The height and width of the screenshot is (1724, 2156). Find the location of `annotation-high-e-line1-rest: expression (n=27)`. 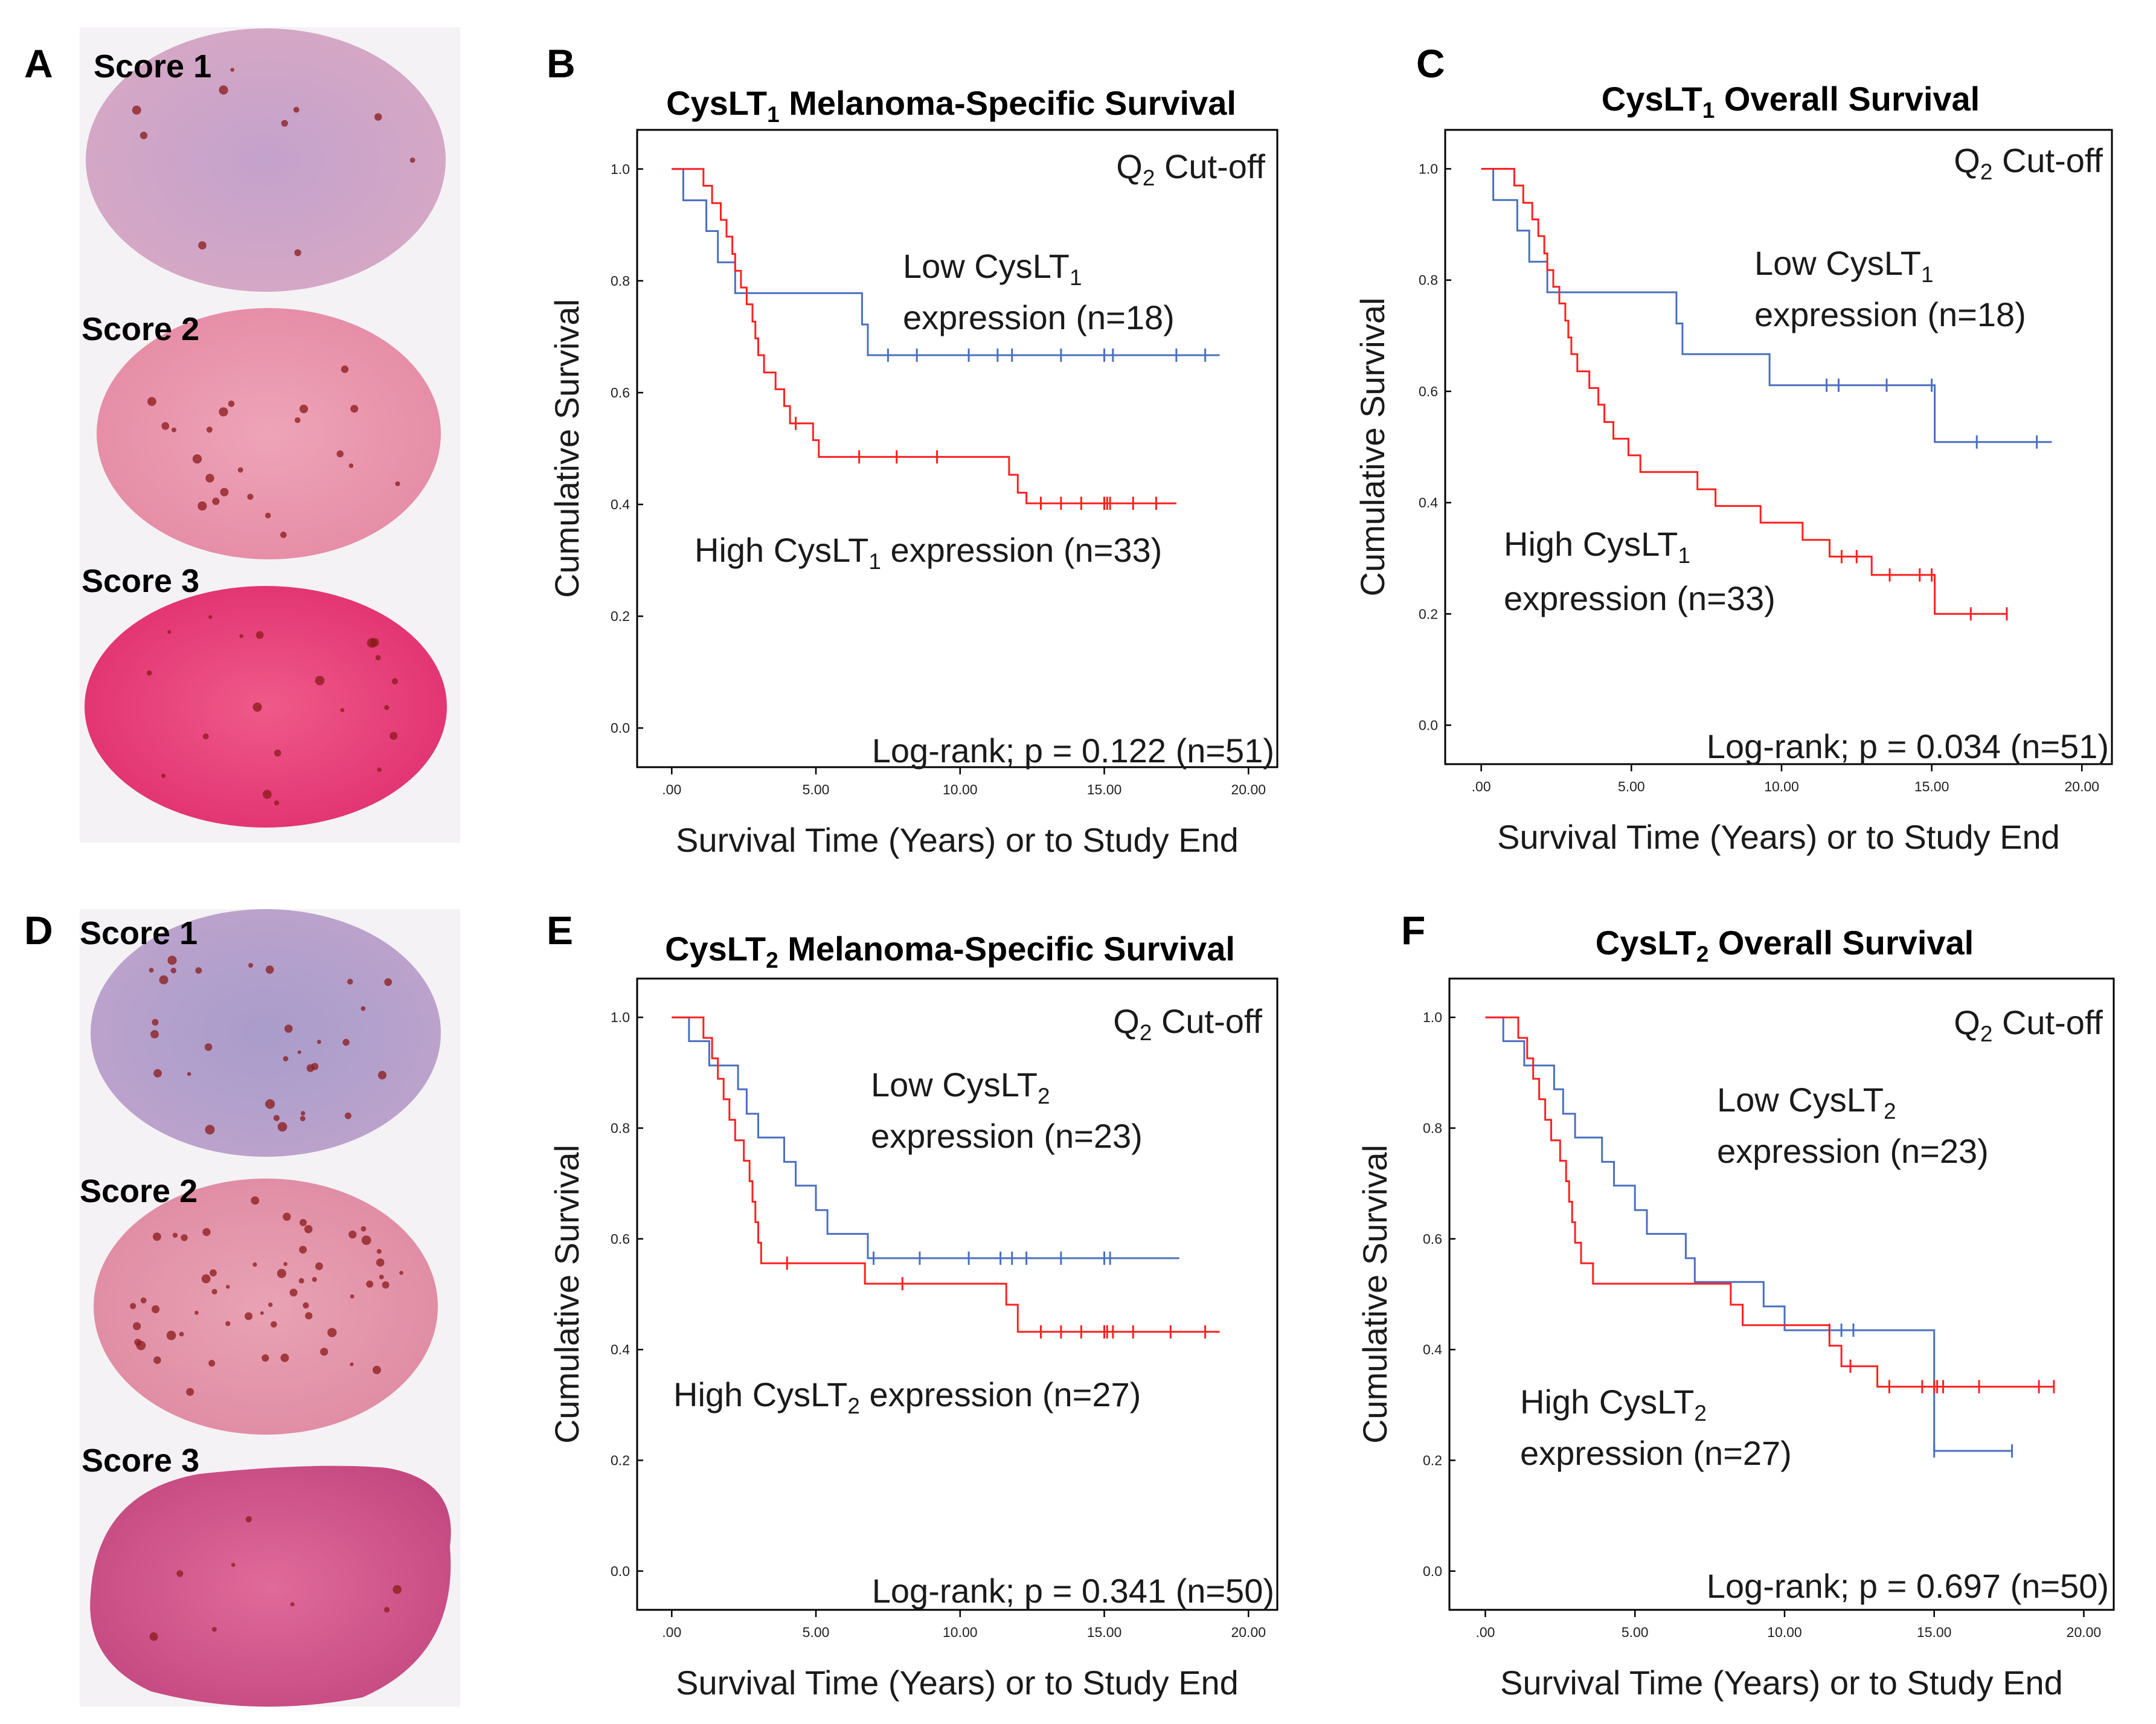

annotation-high-e-line1-rest: expression (n=27) is located at coordinates (1000, 1394).